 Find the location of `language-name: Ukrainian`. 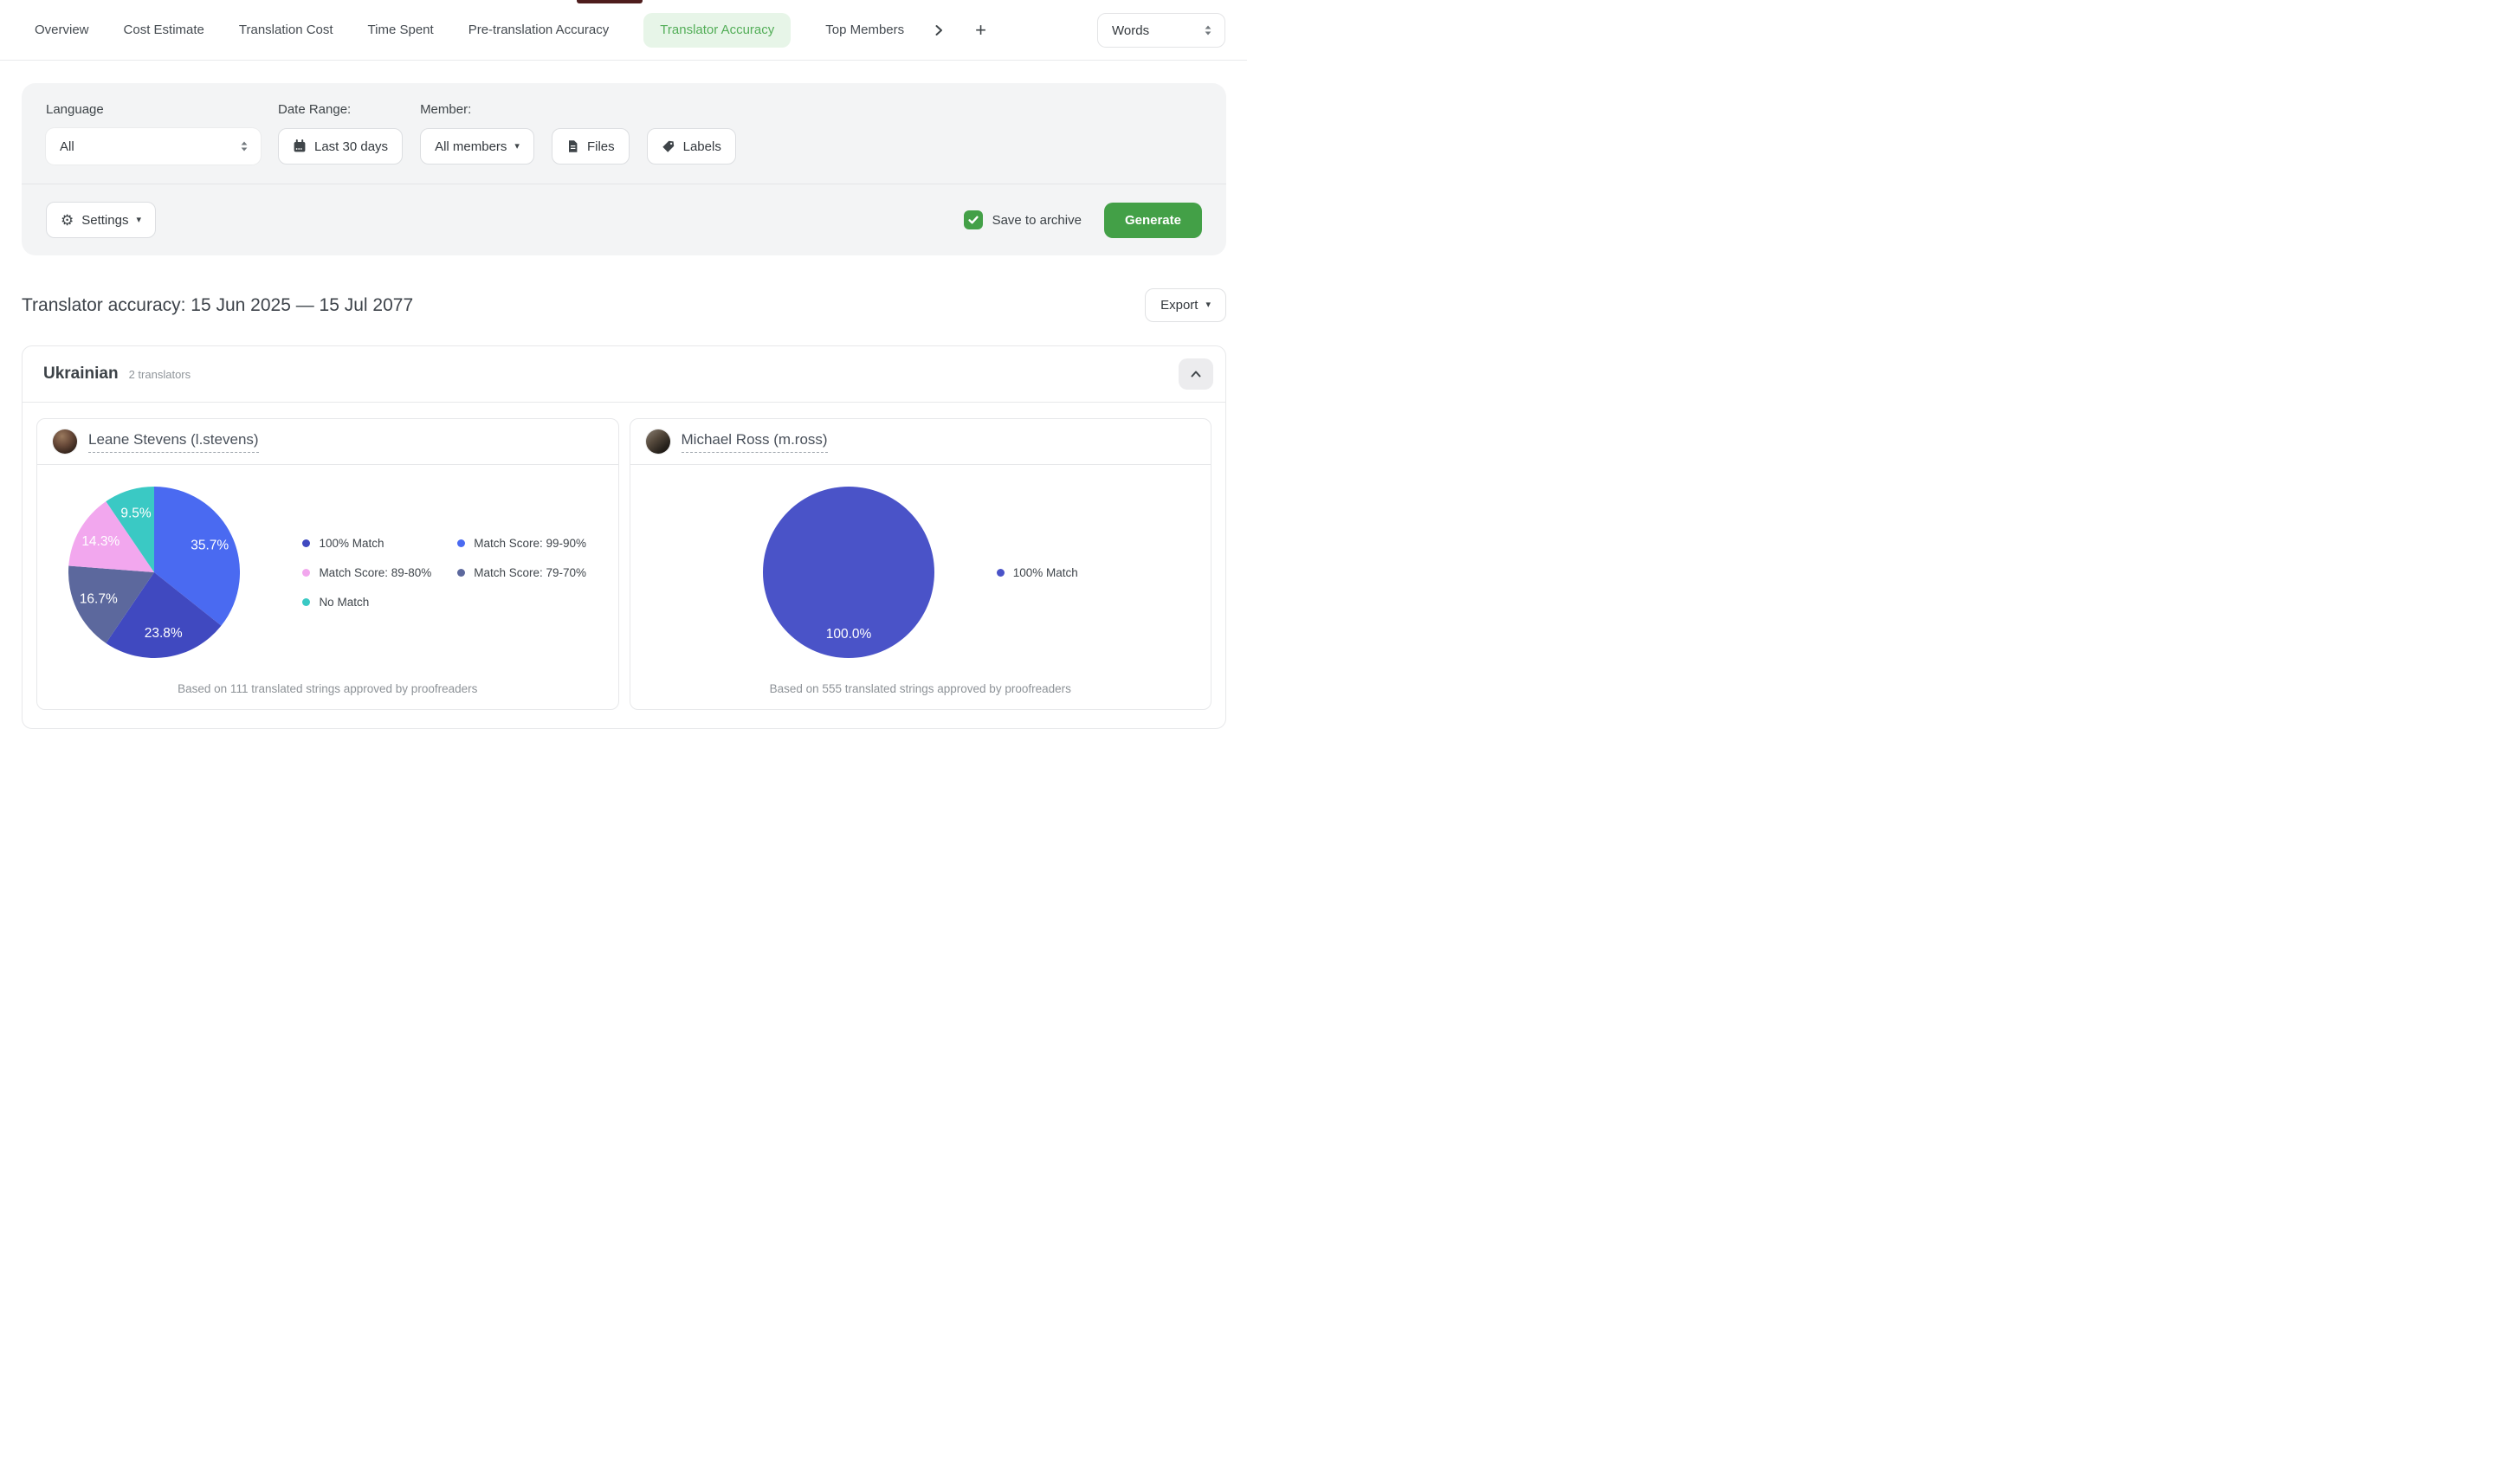

language-name: Ukrainian is located at coordinates (81, 374).